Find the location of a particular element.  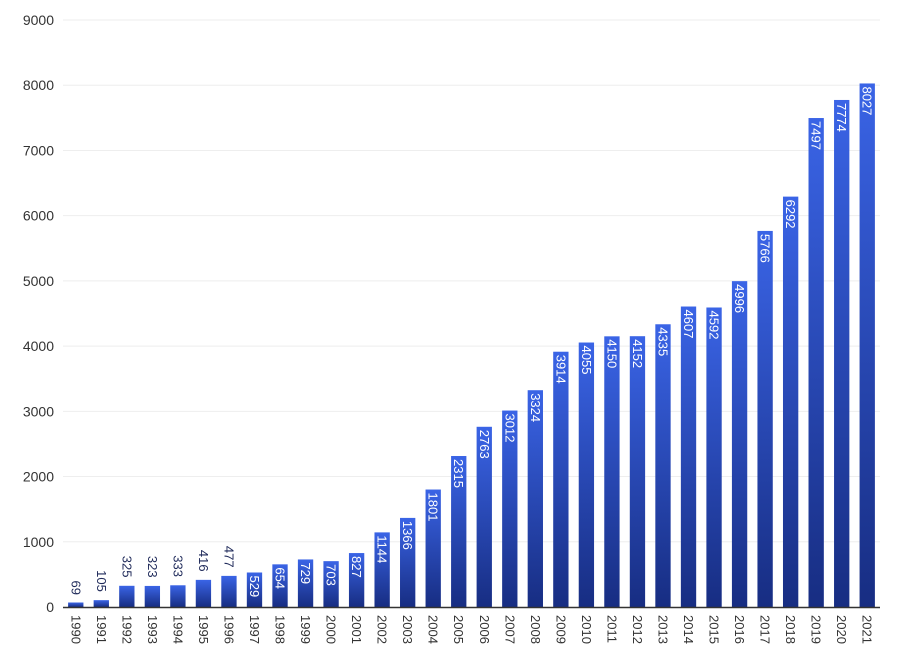

bar-2003 is located at coordinates (408, 562).